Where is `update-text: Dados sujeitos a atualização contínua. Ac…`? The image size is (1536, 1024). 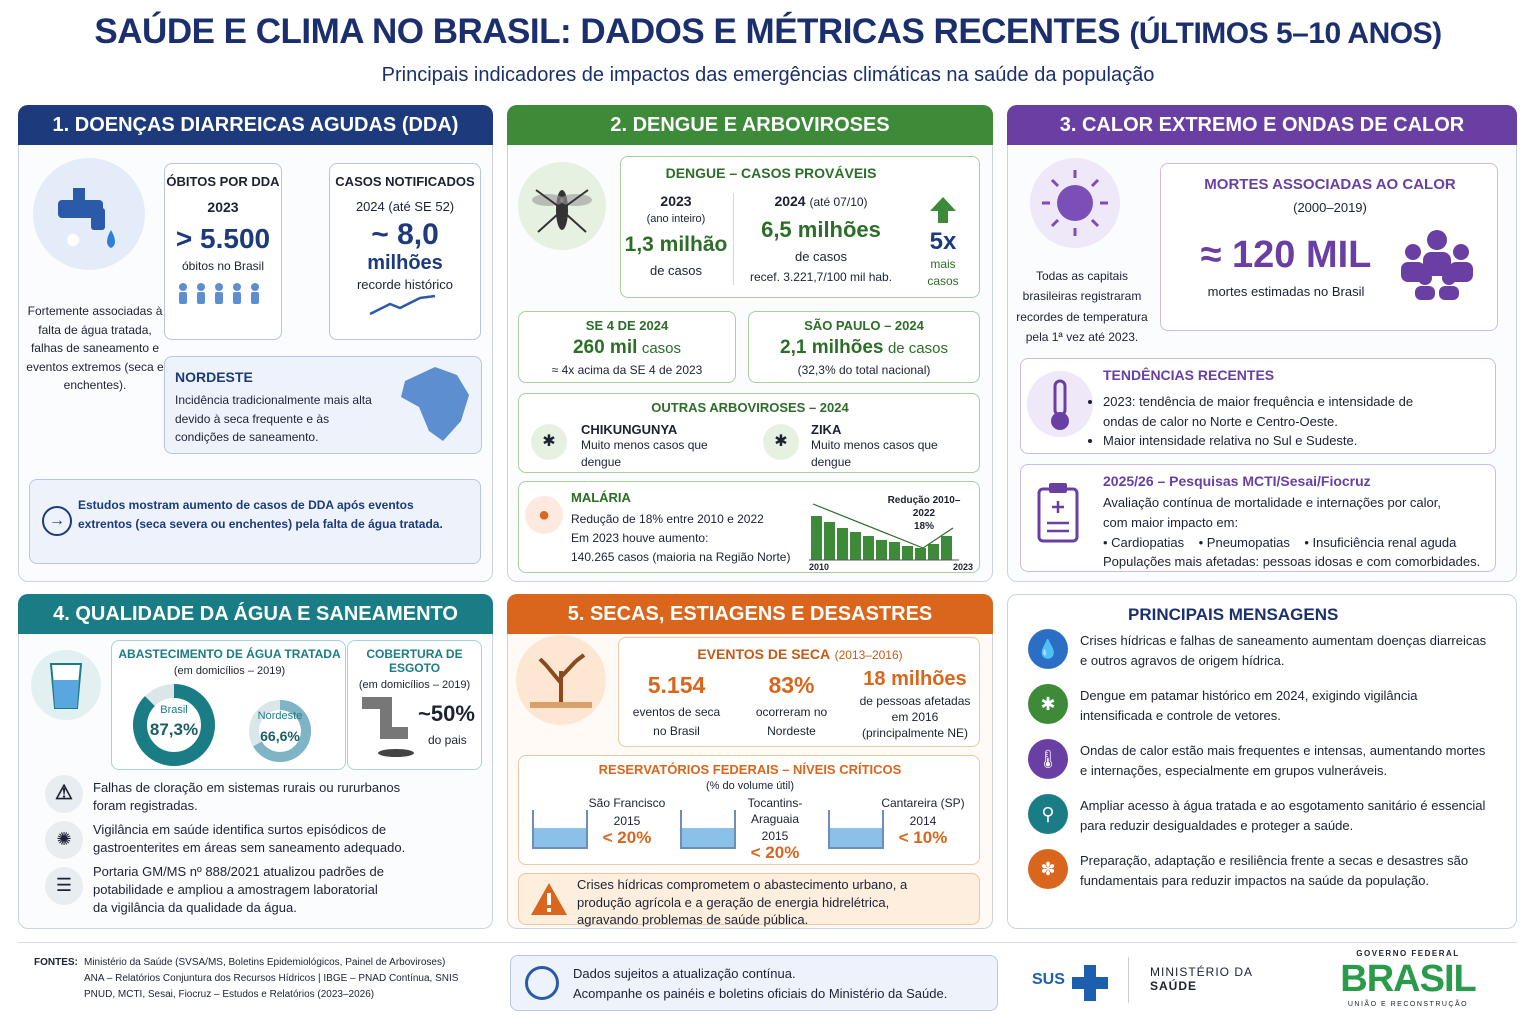
update-text: Dados sujeitos a atualização contínua. Ac… is located at coordinates (760, 983).